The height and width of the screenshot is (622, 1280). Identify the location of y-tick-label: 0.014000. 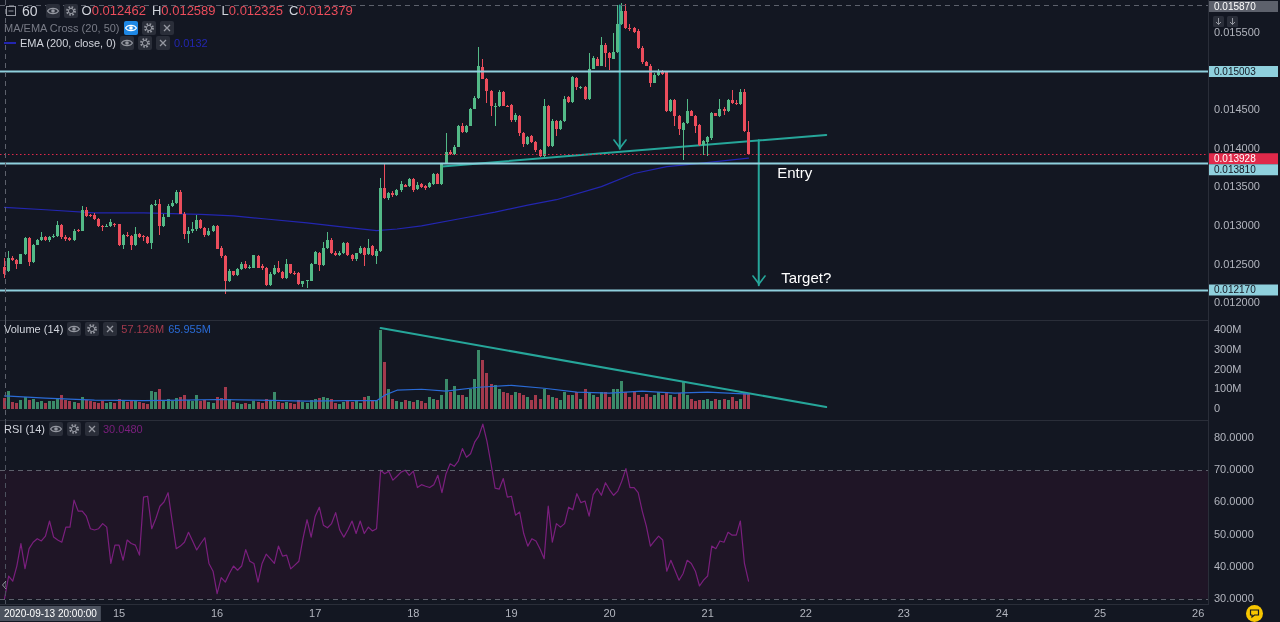
(1237, 147).